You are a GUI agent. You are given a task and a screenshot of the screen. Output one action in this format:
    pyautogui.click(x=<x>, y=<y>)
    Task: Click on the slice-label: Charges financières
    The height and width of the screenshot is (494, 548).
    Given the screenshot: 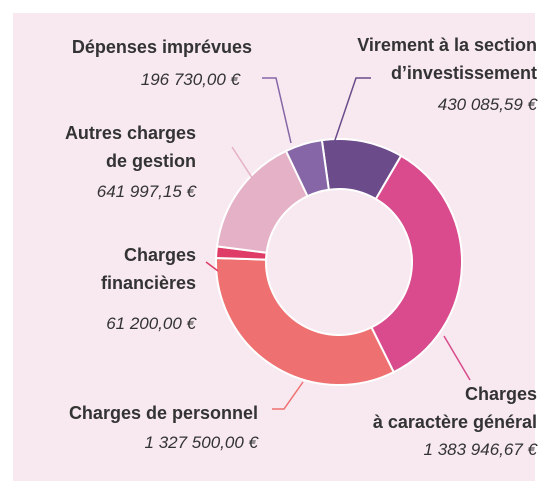 What is the action you would take?
    pyautogui.click(x=148, y=269)
    